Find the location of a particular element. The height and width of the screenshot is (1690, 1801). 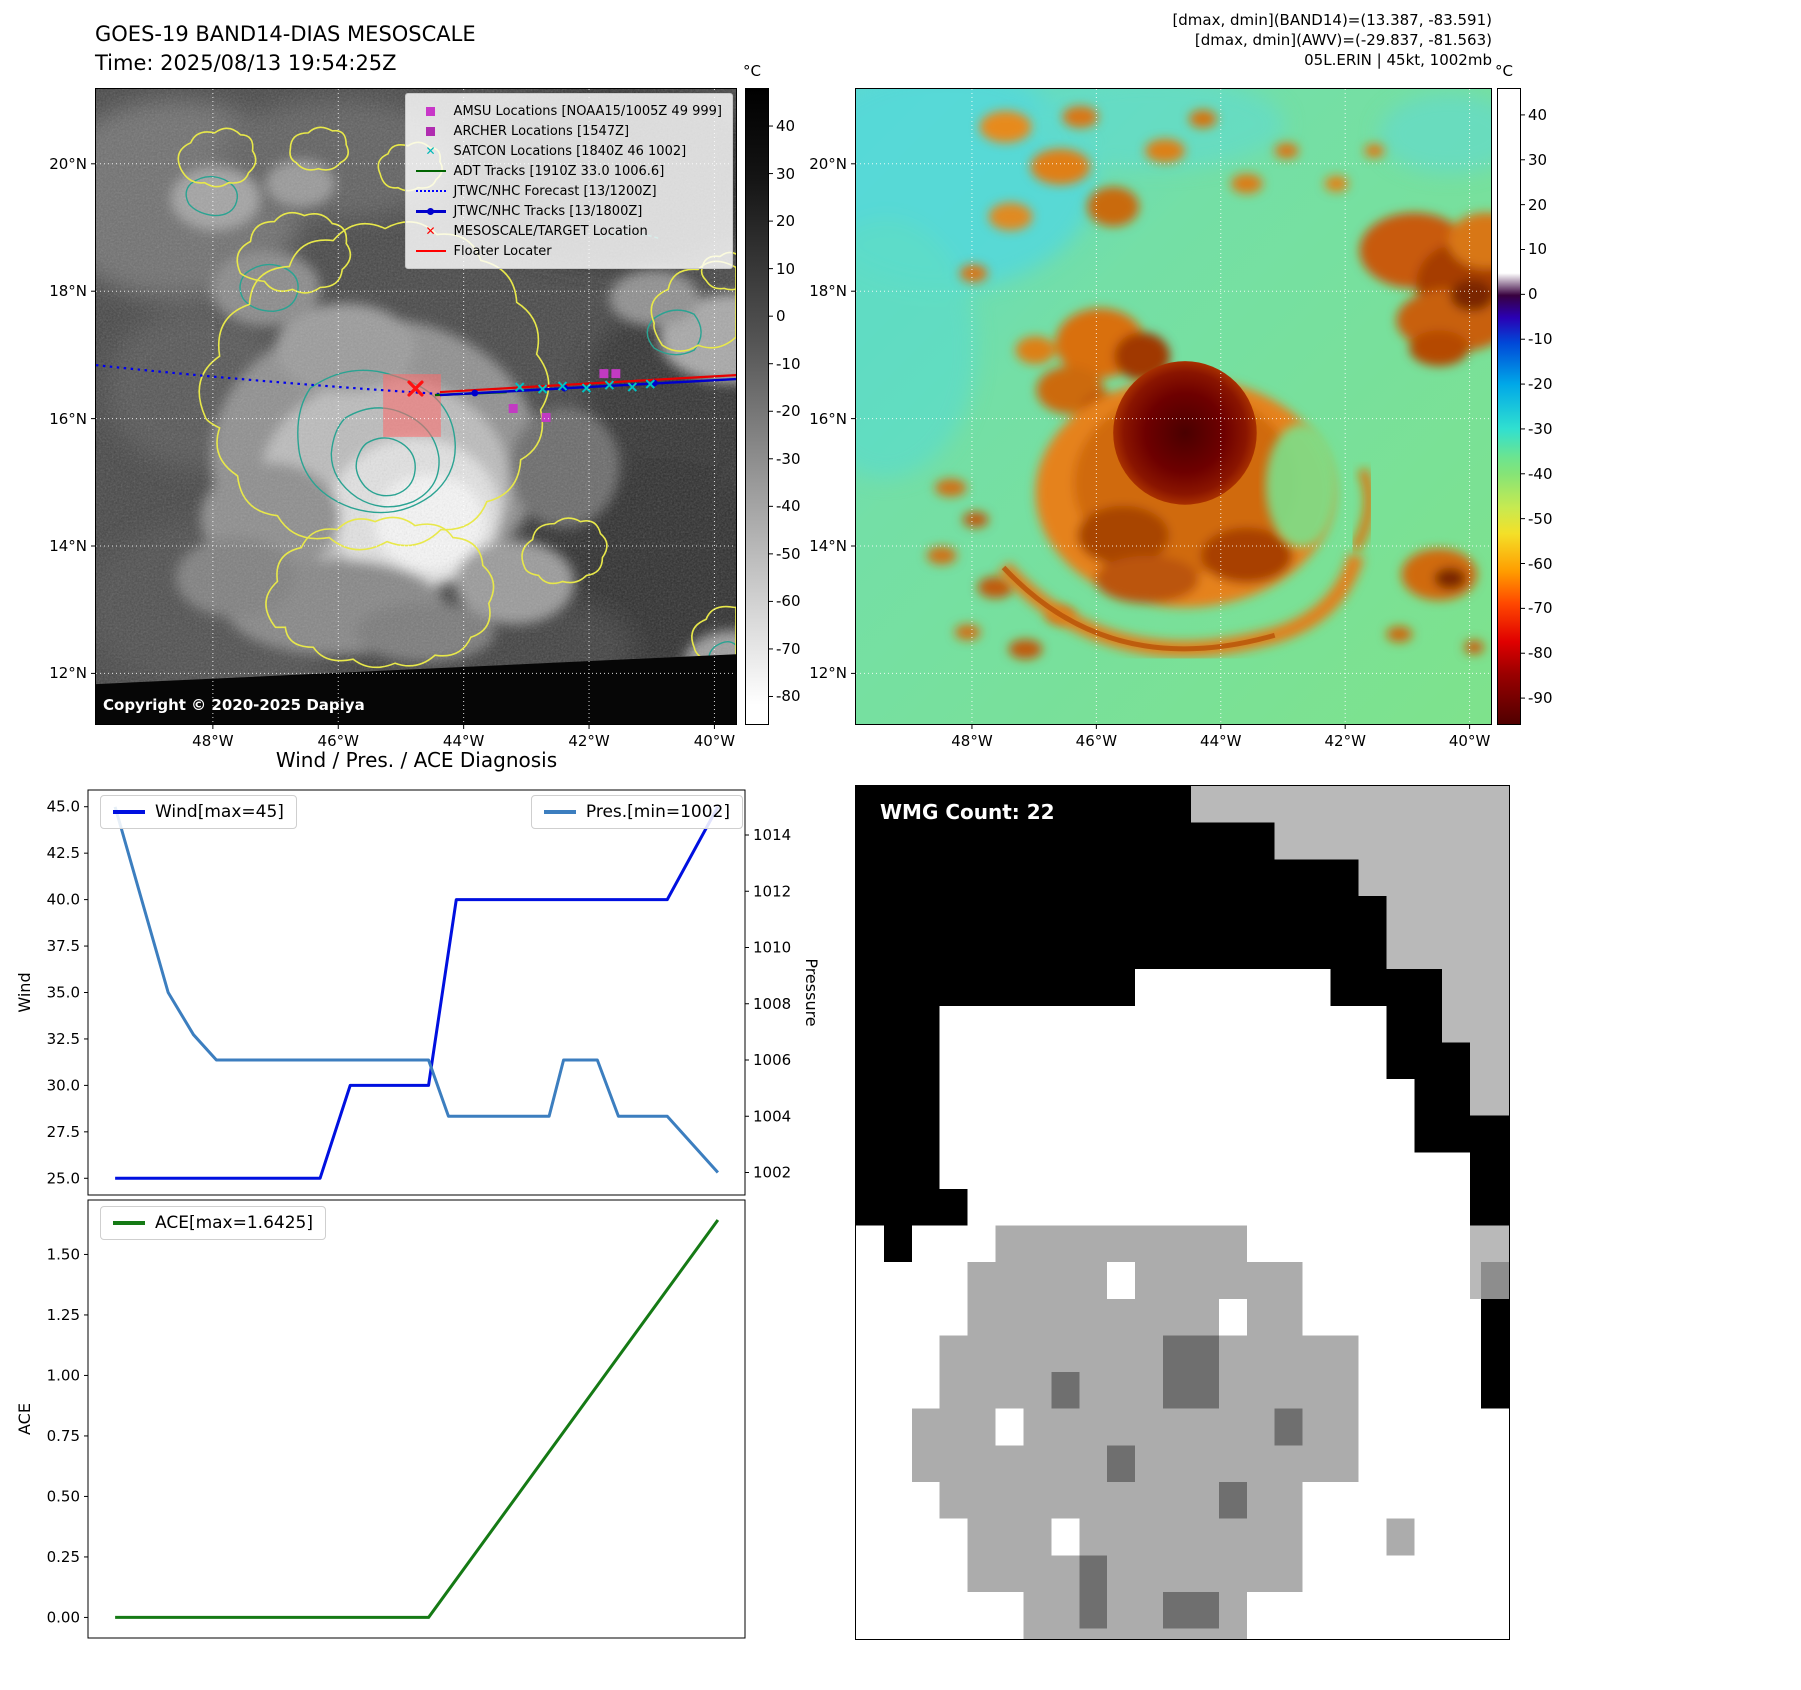

svg-text: 1012 is located at coordinates (772, 891).